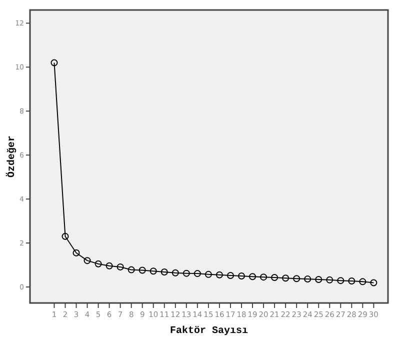 The width and height of the screenshot is (400, 341). Describe the element at coordinates (209, 331) in the screenshot. I see `x-axis-title: Faktör Sayısı` at that location.